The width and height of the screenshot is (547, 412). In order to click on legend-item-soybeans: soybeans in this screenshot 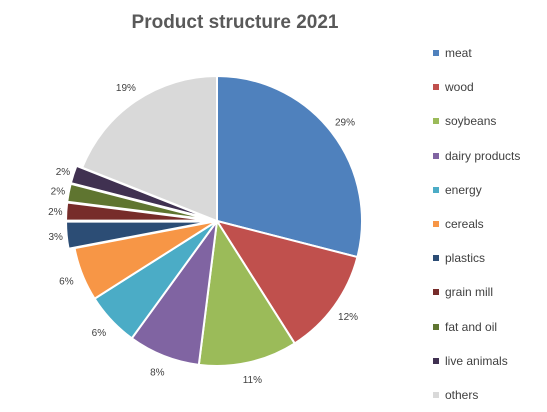, I will do `click(489, 121)`.